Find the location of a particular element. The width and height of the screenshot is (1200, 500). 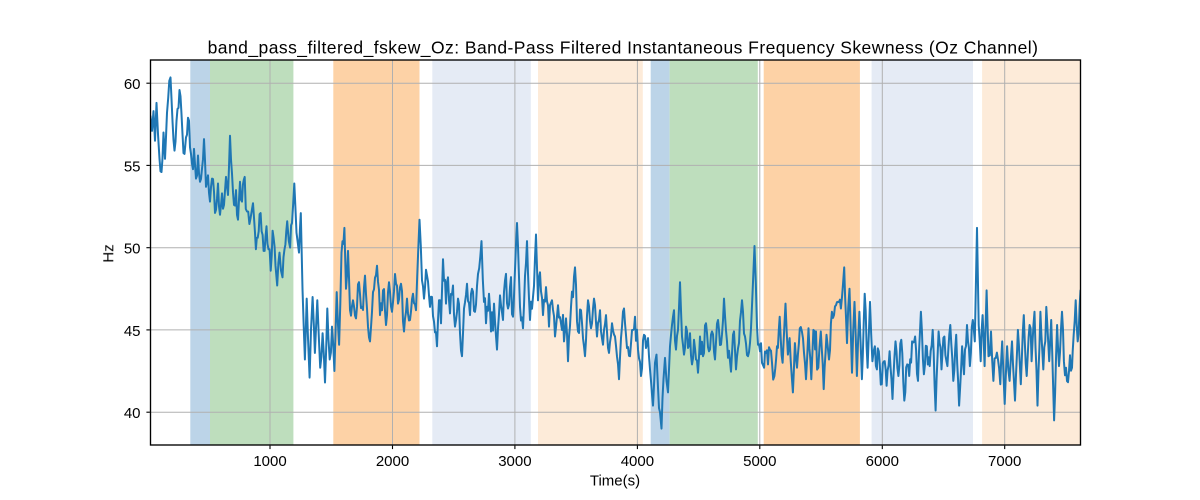

svg-text: 50 is located at coordinates (132, 249).